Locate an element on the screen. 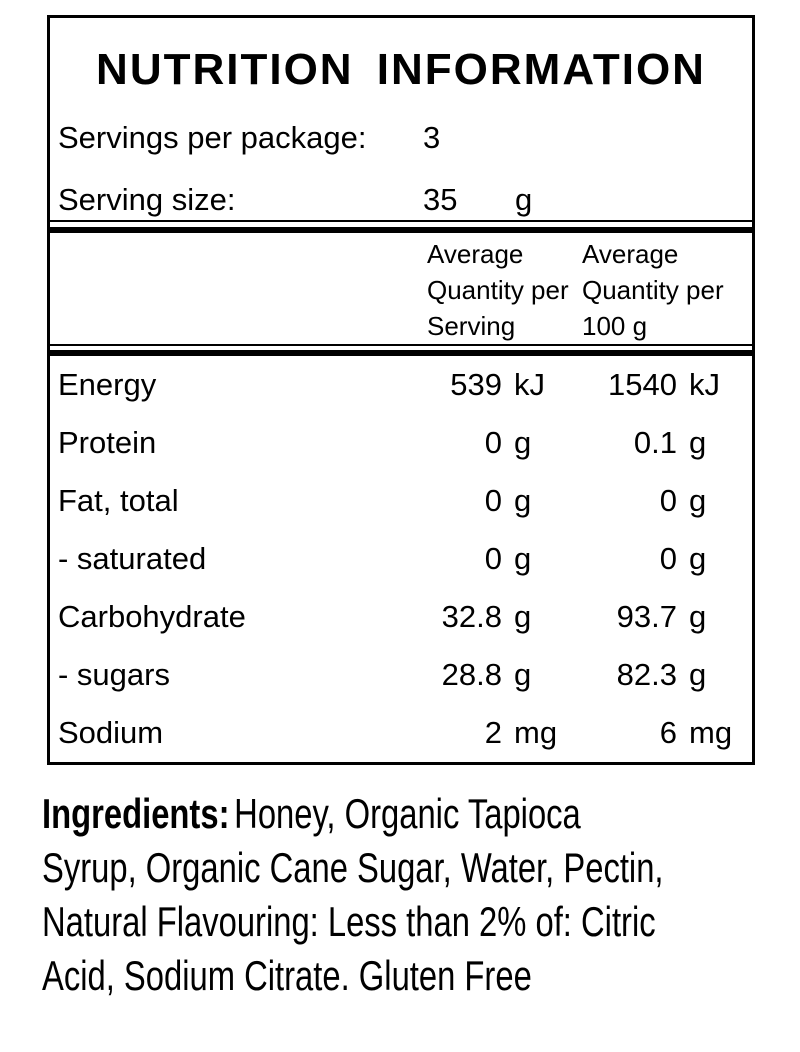 The width and height of the screenshot is (800, 1052). serving-size-label: Serving size: is located at coordinates (147, 199).